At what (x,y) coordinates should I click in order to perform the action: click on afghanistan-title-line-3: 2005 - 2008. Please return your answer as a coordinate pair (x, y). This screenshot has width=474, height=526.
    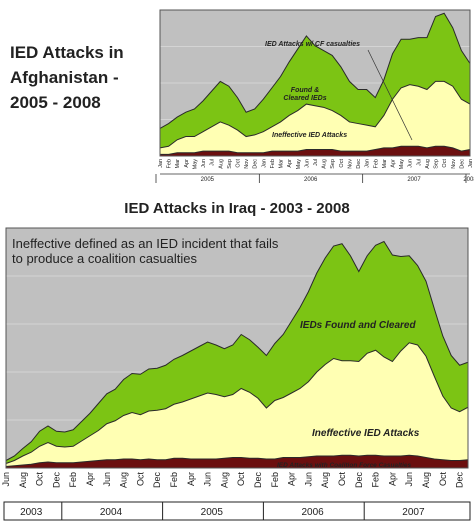
    Looking at the image, I should click on (55, 102).